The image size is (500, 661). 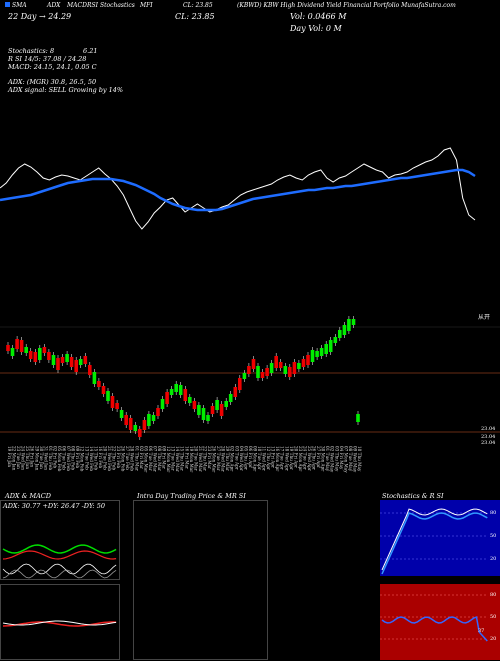 I want to click on date-label: 01 Tue May, so click(x=327, y=459).